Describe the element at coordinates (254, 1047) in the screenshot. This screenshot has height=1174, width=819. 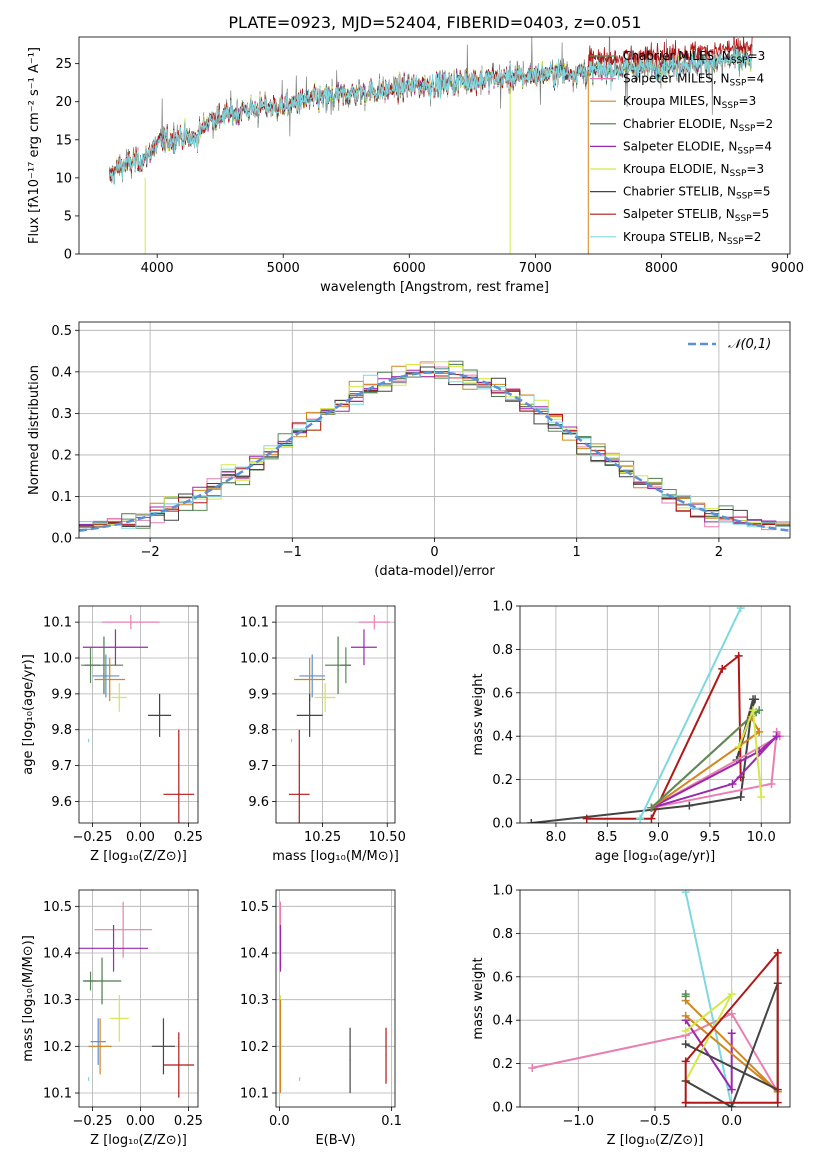
I see `y-tick-label: 10.2` at that location.